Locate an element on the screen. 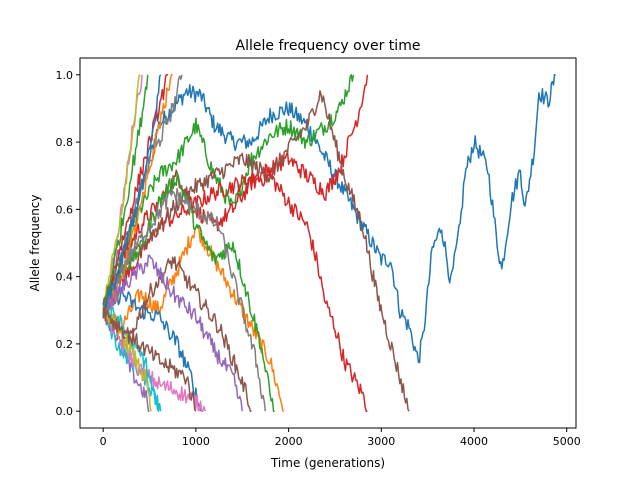 The height and width of the screenshot is (484, 640). y-axis-label: Allele frequency is located at coordinates (35, 243).